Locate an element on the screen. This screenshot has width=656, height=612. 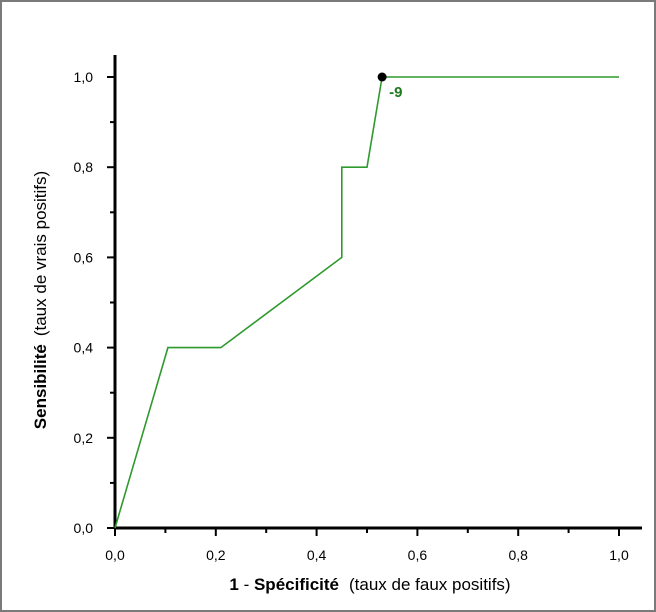
x-tick-label: 0,6 is located at coordinates (418, 555).